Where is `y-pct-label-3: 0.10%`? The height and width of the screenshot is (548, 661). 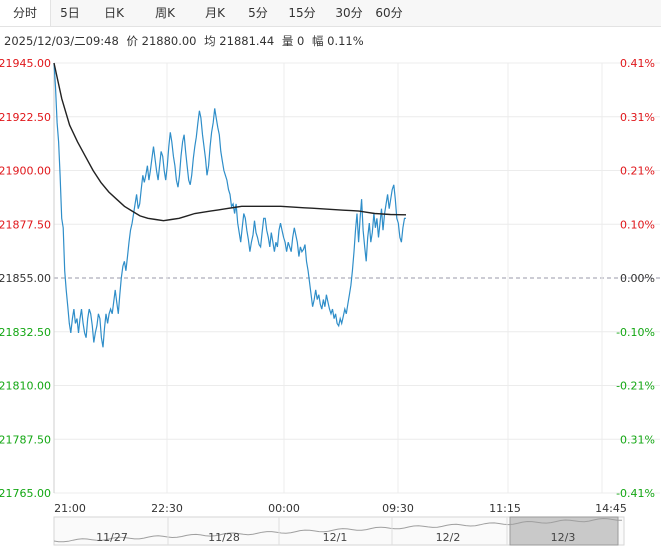 y-pct-label-3: 0.10% is located at coordinates (637, 224).